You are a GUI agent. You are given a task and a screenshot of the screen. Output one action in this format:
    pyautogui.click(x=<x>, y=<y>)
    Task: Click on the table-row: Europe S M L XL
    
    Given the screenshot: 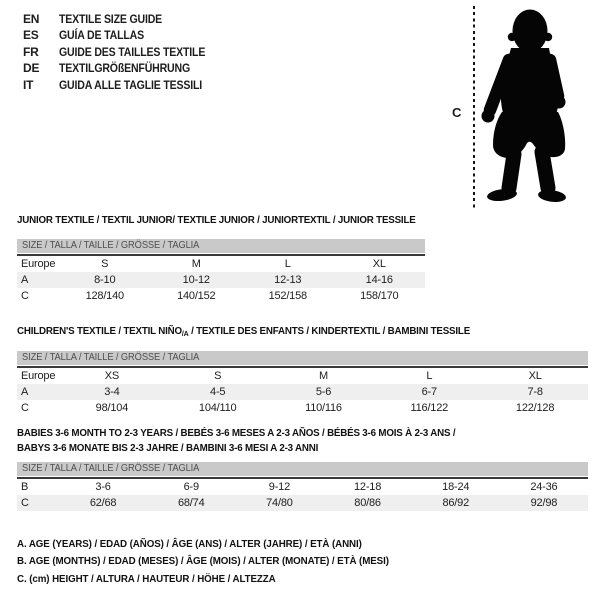 What is the action you would take?
    pyautogui.click(x=221, y=264)
    